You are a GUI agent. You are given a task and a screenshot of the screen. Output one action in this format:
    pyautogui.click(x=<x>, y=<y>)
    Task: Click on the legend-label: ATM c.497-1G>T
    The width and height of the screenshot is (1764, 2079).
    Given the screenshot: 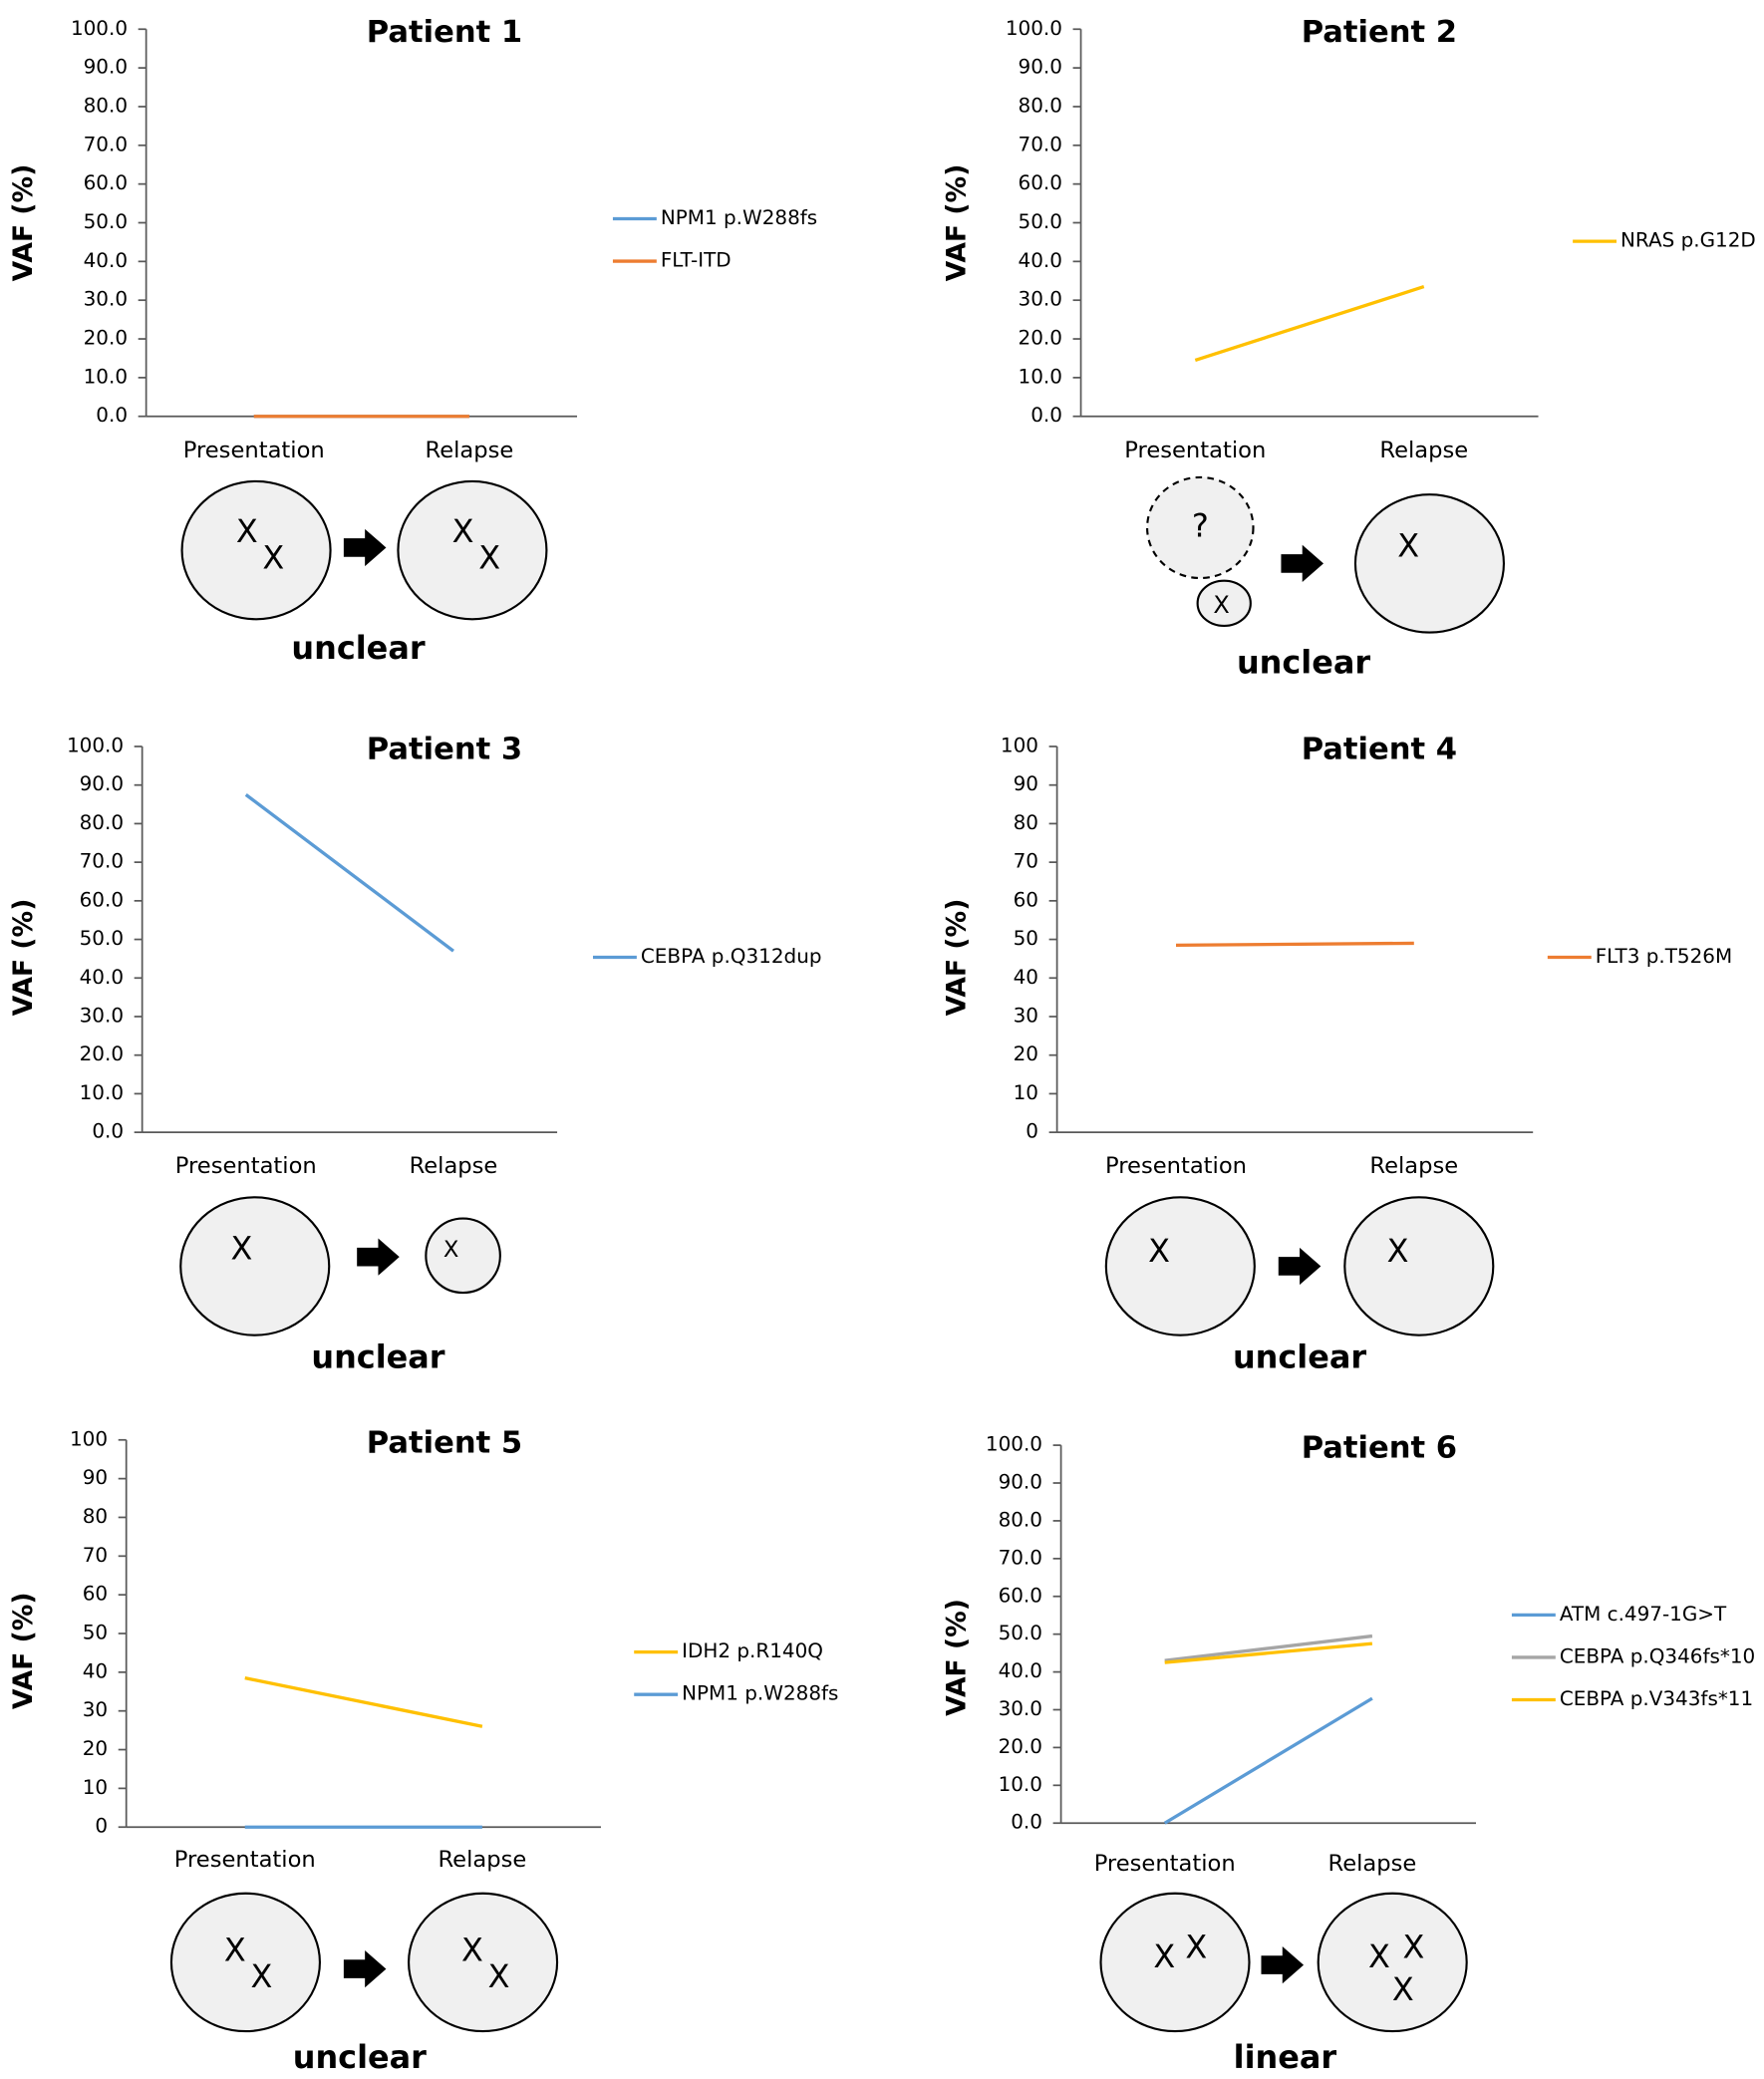 What is the action you would take?
    pyautogui.click(x=1643, y=1614)
    